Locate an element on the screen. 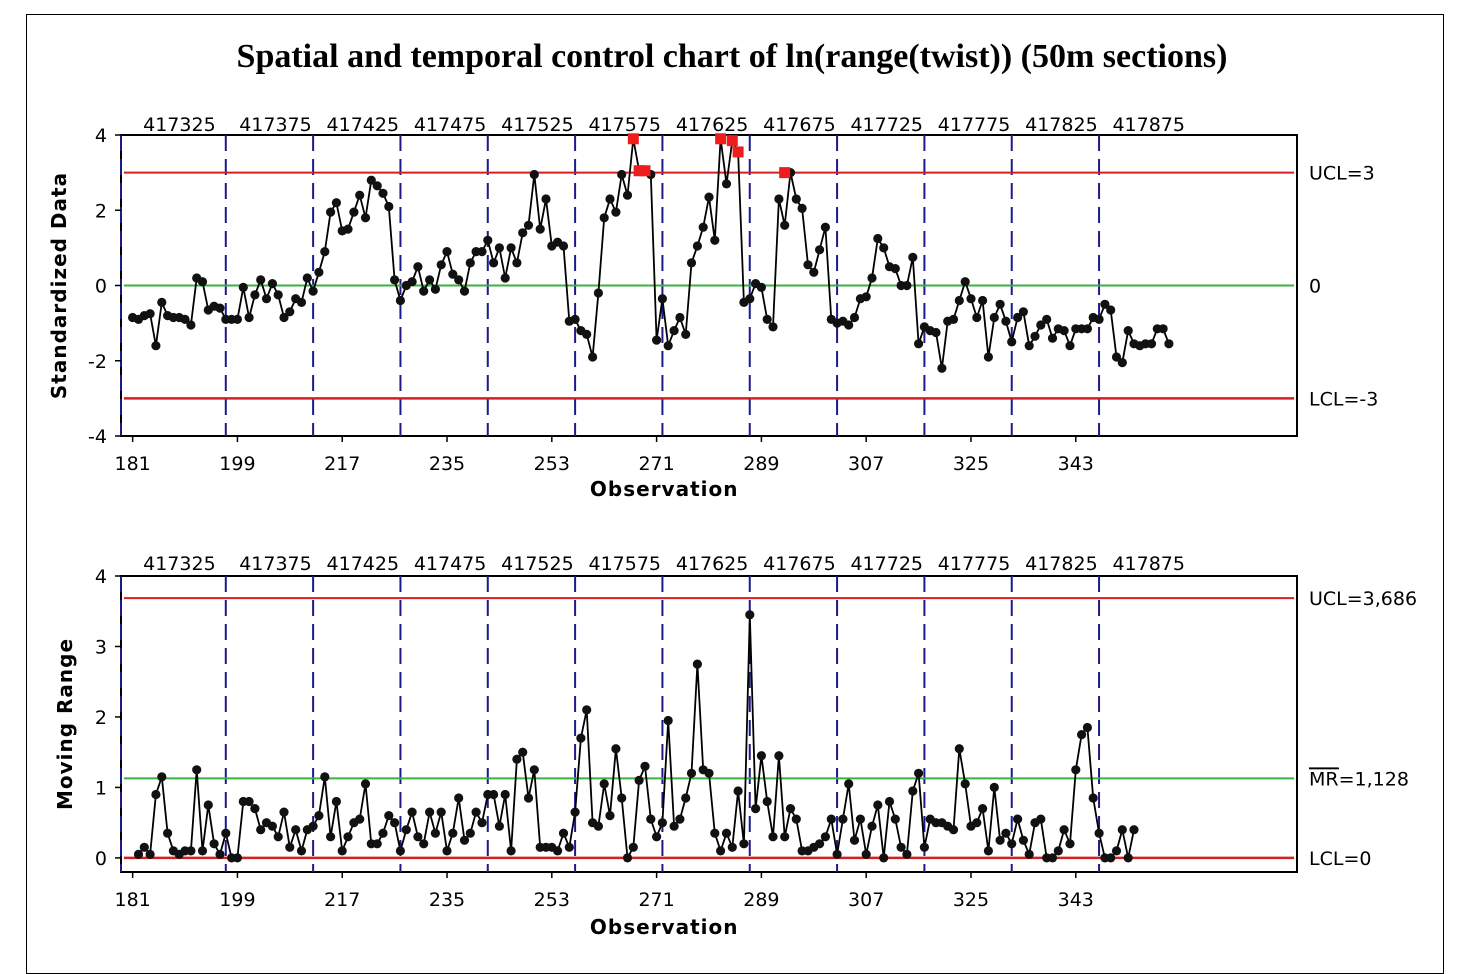 This screenshot has width=1464, height=974. x-tick-label: 253 is located at coordinates (552, 464).